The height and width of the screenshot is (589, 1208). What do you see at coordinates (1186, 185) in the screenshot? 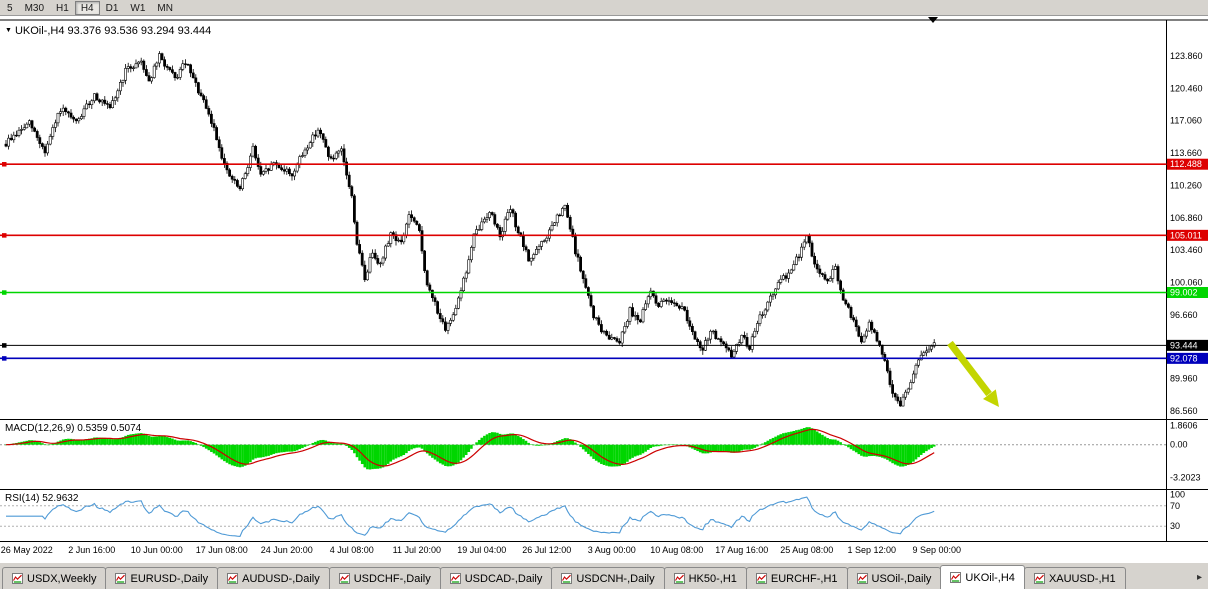
I see `svg-text: 110.260` at bounding box center [1186, 185].